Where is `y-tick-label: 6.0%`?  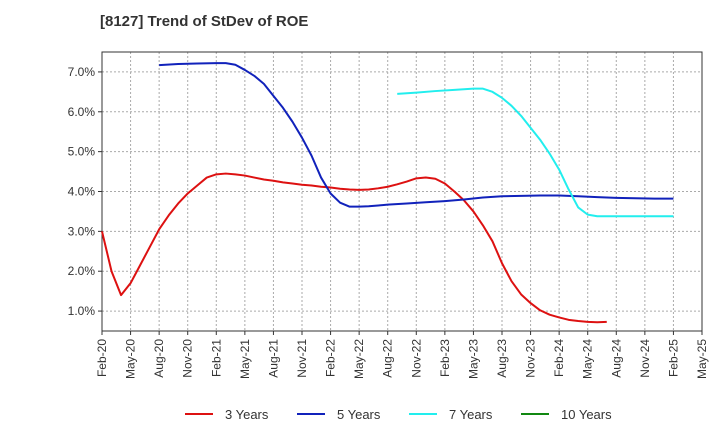
y-tick-label: 6.0% is located at coordinates (82, 112).